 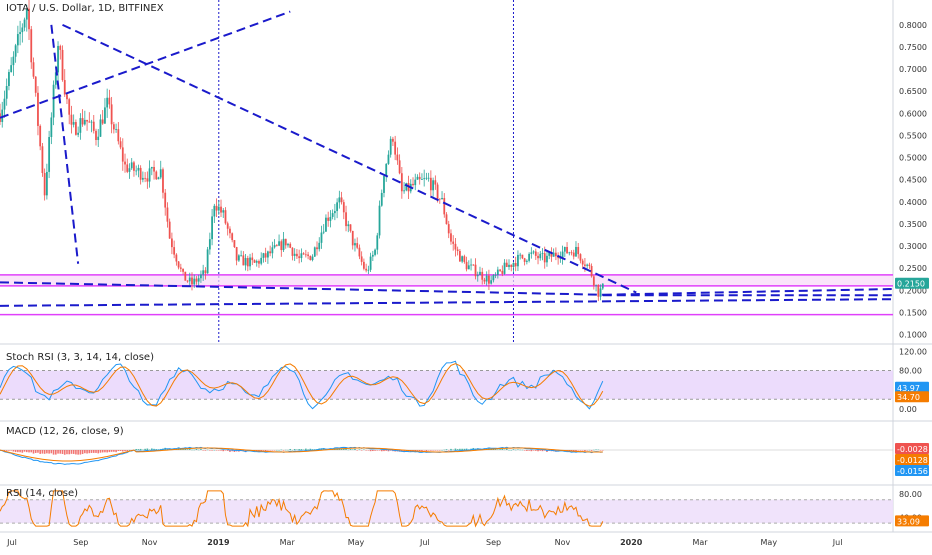 I want to click on macd-hist-badge: -0.0028, so click(x=912, y=449).